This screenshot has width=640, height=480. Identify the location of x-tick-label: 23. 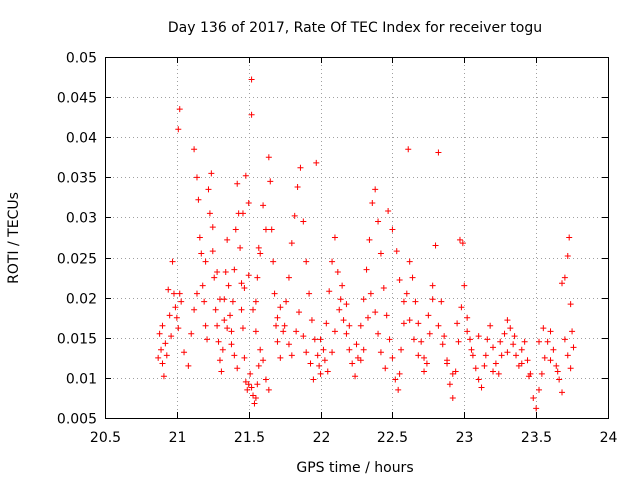
(465, 438).